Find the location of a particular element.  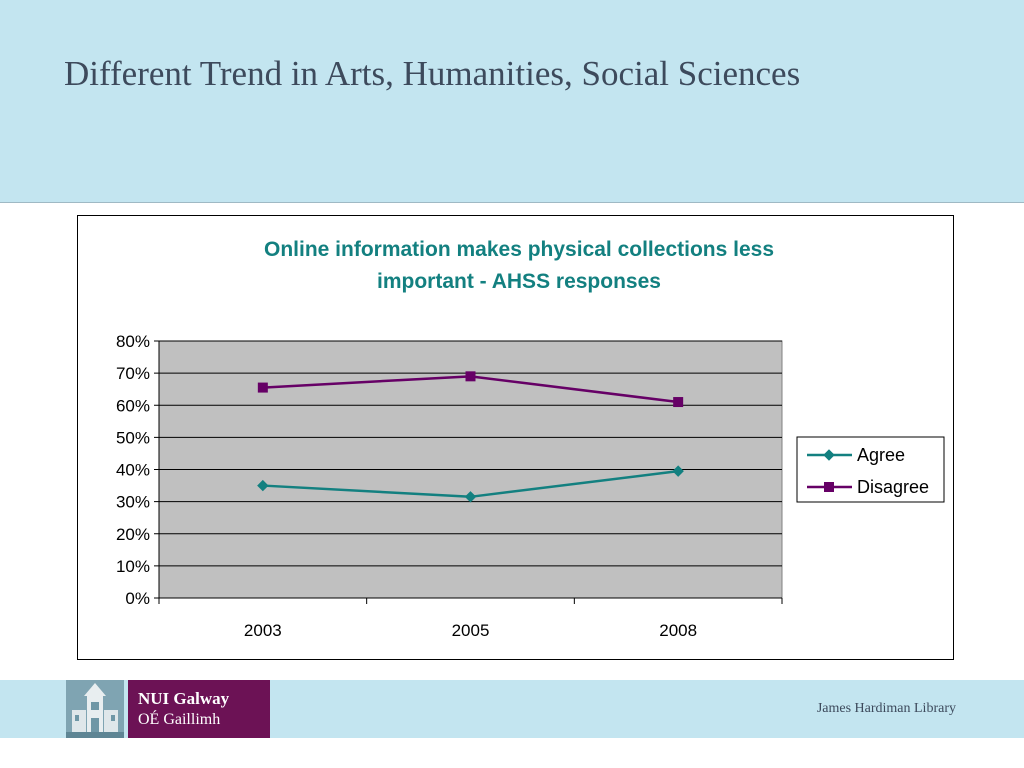

chart-title-line: important - AHSS responses is located at coordinates (519, 281).